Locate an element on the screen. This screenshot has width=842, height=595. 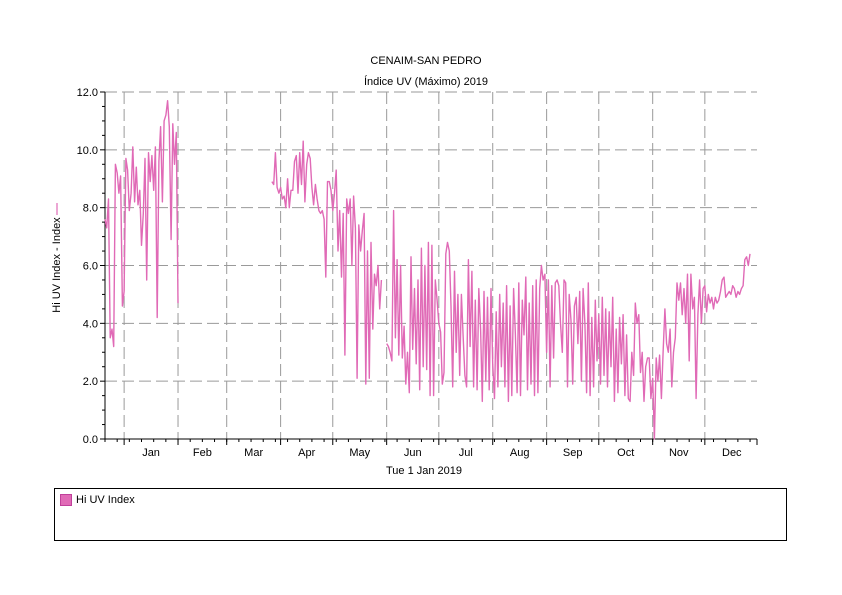
y-tick-label: 10.0 is located at coordinates (87, 151).